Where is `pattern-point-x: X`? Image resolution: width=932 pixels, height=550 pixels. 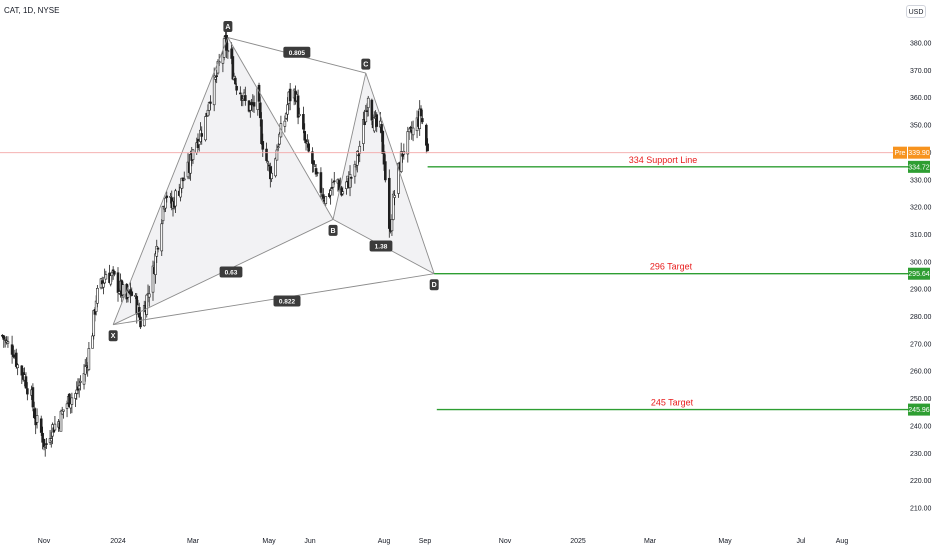 pattern-point-x: X is located at coordinates (113, 336).